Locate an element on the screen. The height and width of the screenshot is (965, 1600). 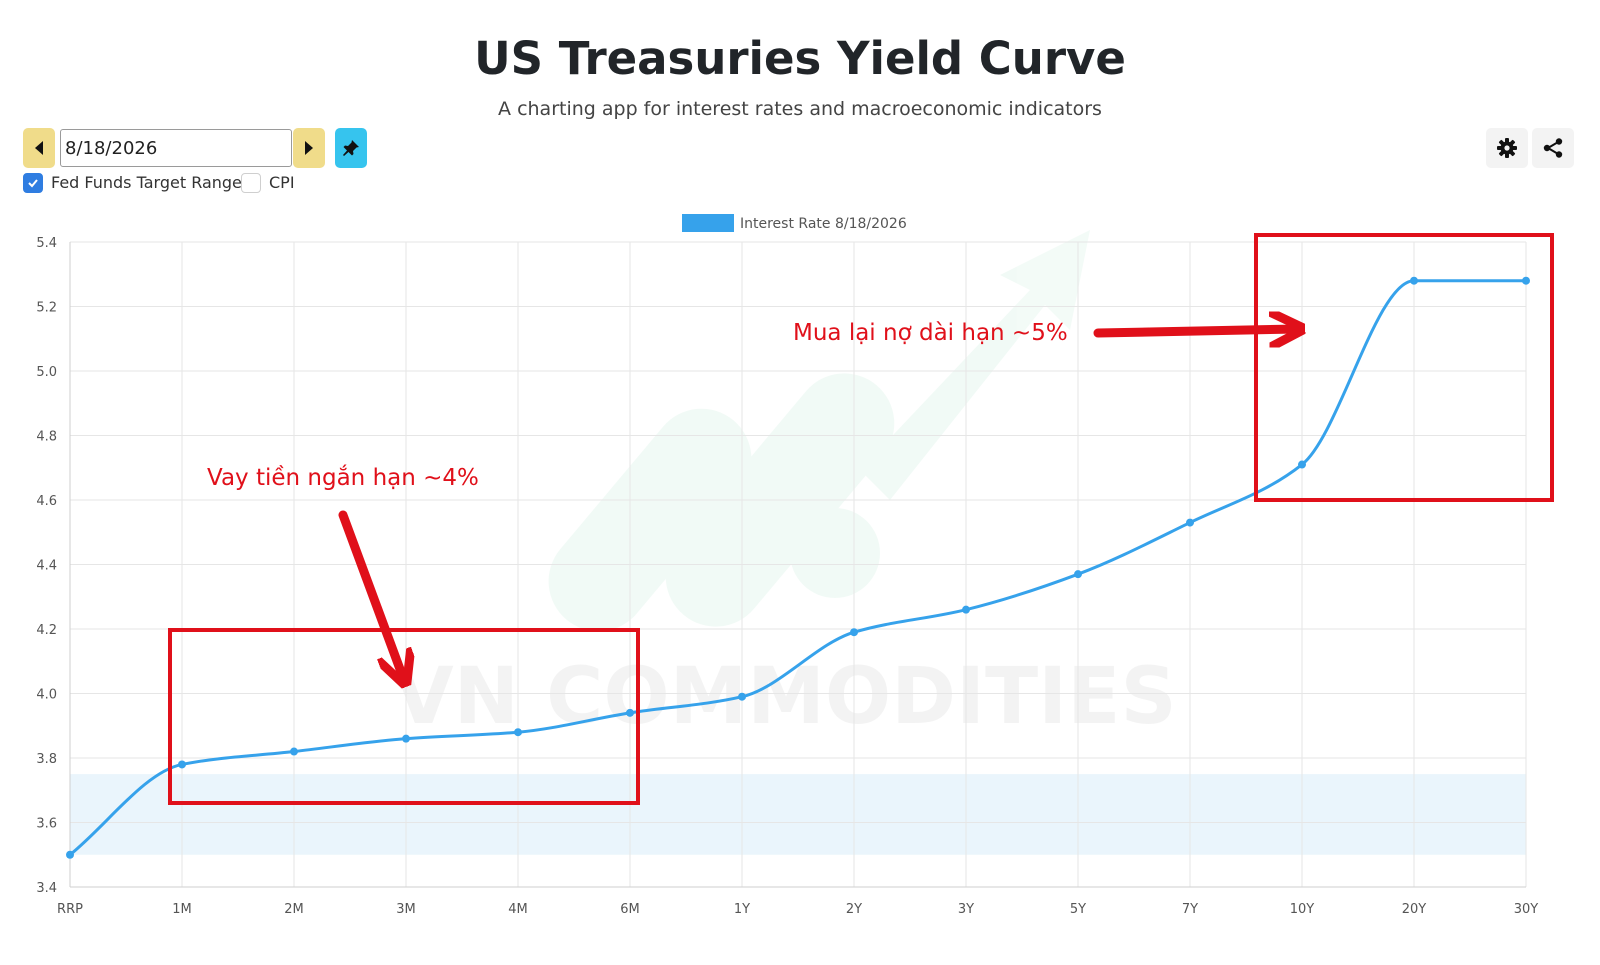
x-tick-label: 1M is located at coordinates (182, 909).